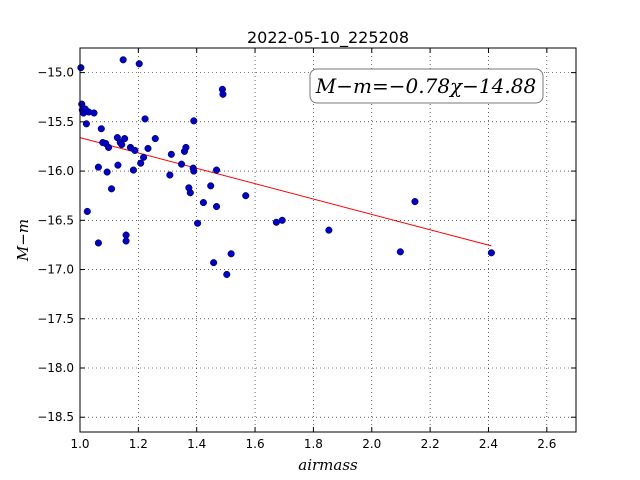 This screenshot has width=640, height=480. Describe the element at coordinates (55, 368) in the screenshot. I see `y-tick-label: −18.0` at that location.